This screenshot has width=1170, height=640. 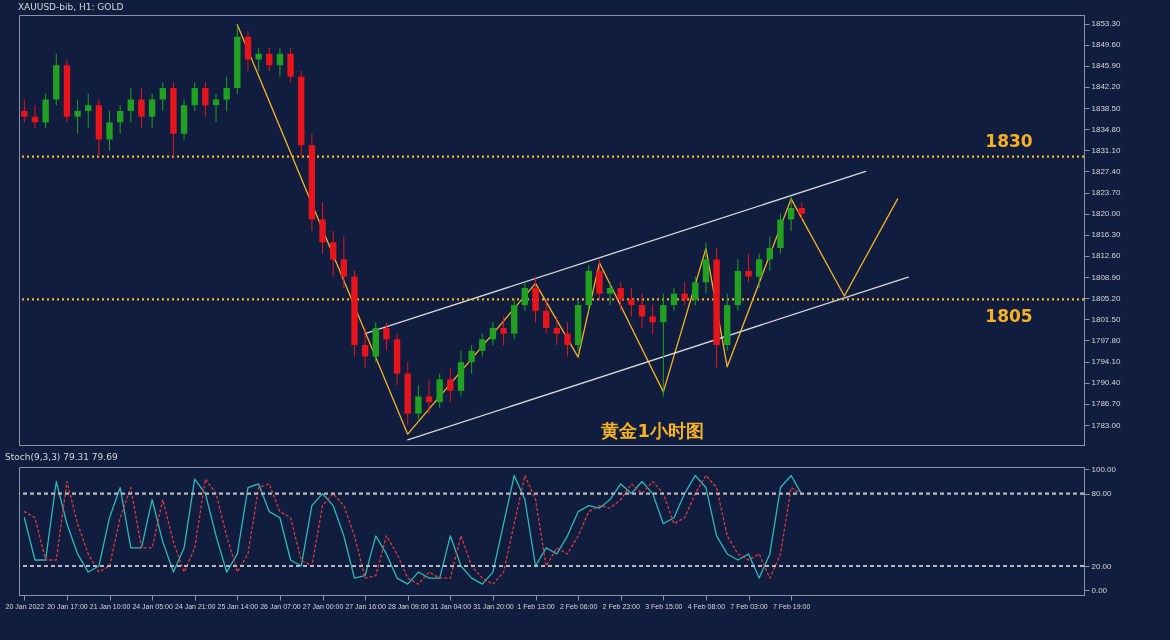 I want to click on y-tick-label: 1812.60, so click(x=1106, y=256).